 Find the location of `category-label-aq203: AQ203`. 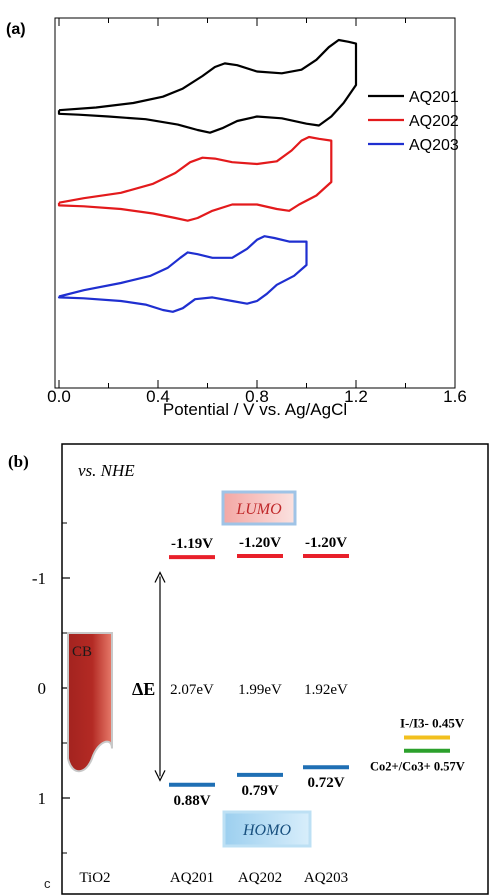

category-label-aq203: AQ203 is located at coordinates (326, 878).